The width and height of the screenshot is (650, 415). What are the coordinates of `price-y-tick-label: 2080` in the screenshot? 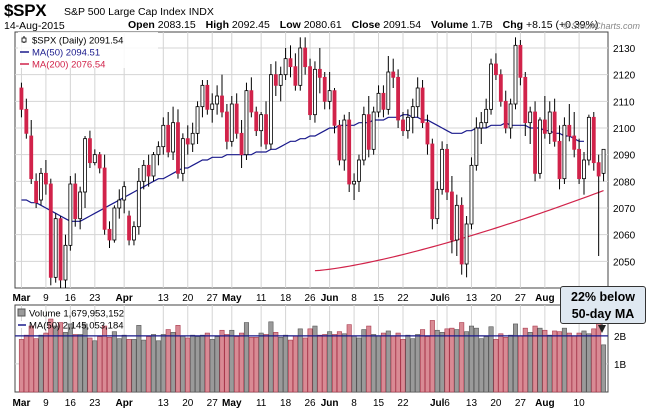 It's located at (624, 182).